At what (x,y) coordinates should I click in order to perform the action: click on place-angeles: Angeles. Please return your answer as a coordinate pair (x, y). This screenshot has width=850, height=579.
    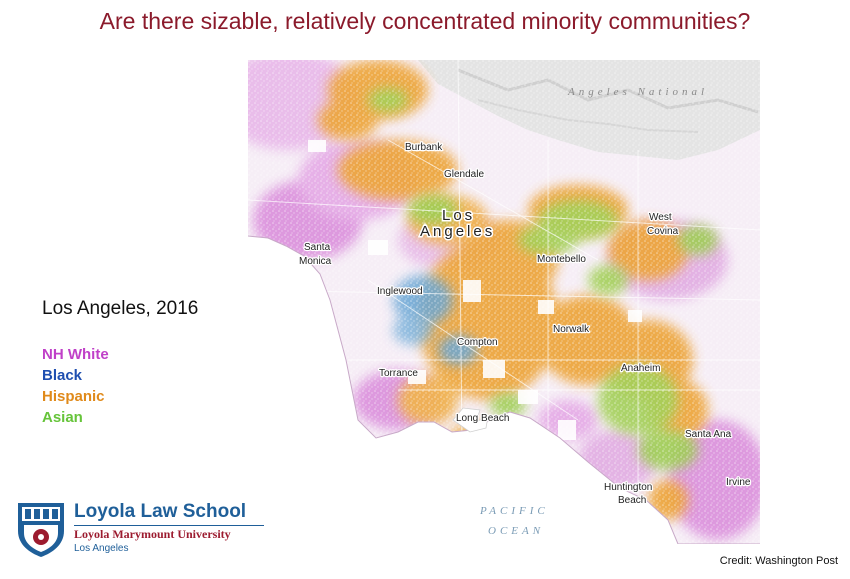
    Looking at the image, I should click on (457, 231).